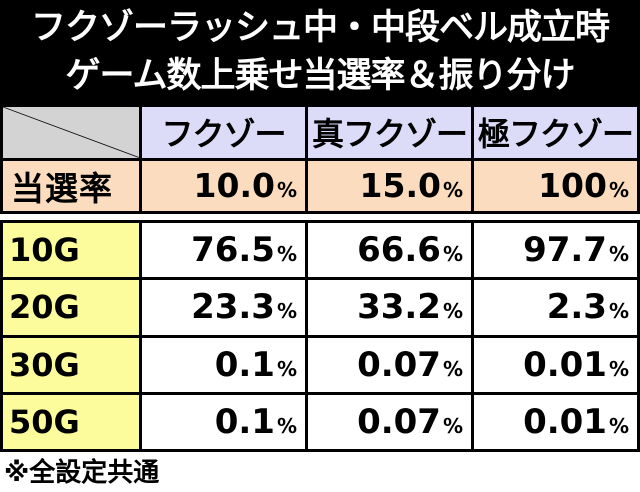  I want to click on win-rate-cell: 15.0%, so click(389, 185).